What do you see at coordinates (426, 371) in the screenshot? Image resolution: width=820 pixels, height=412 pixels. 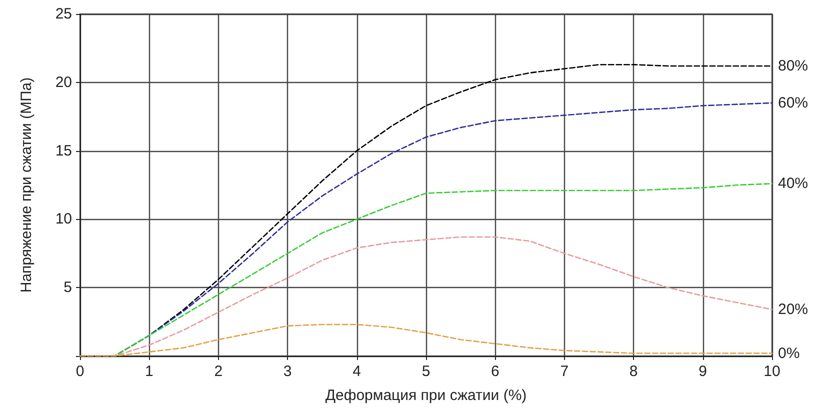 I see `x-tick-label: 5` at bounding box center [426, 371].